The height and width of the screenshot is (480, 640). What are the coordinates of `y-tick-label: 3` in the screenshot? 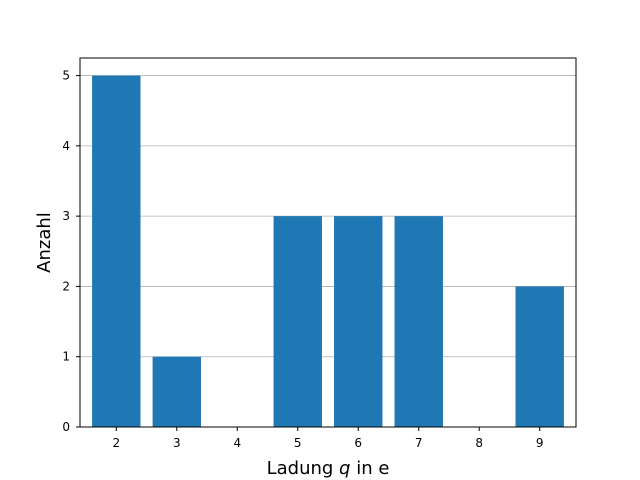 It's located at (66, 216).